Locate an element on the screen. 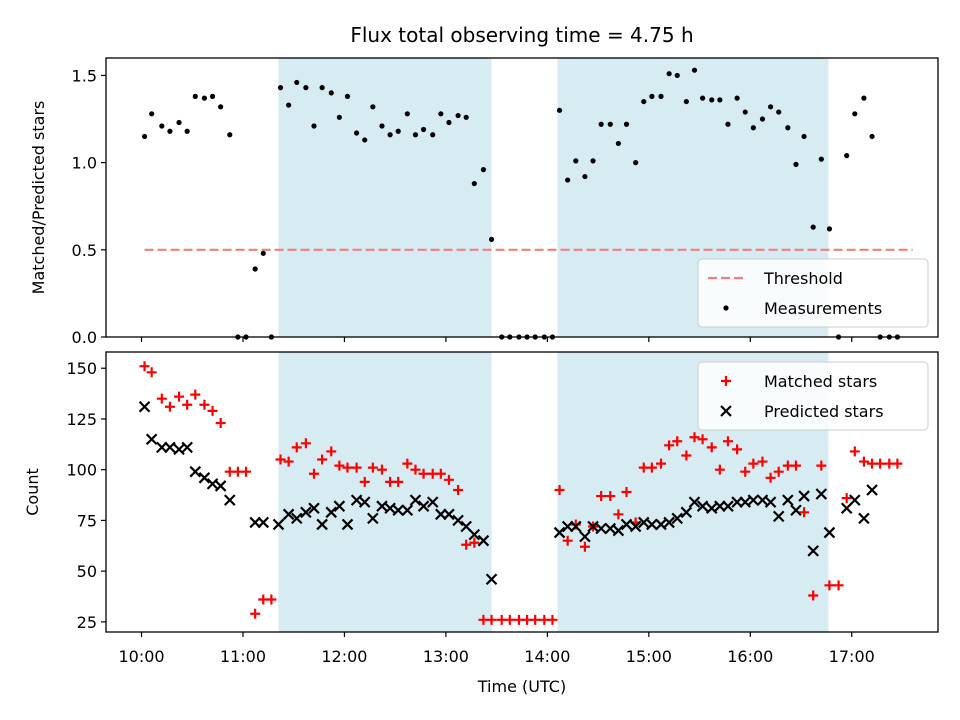 This screenshot has height=720, width=960. x-tick-label: 11:00 is located at coordinates (243, 656).